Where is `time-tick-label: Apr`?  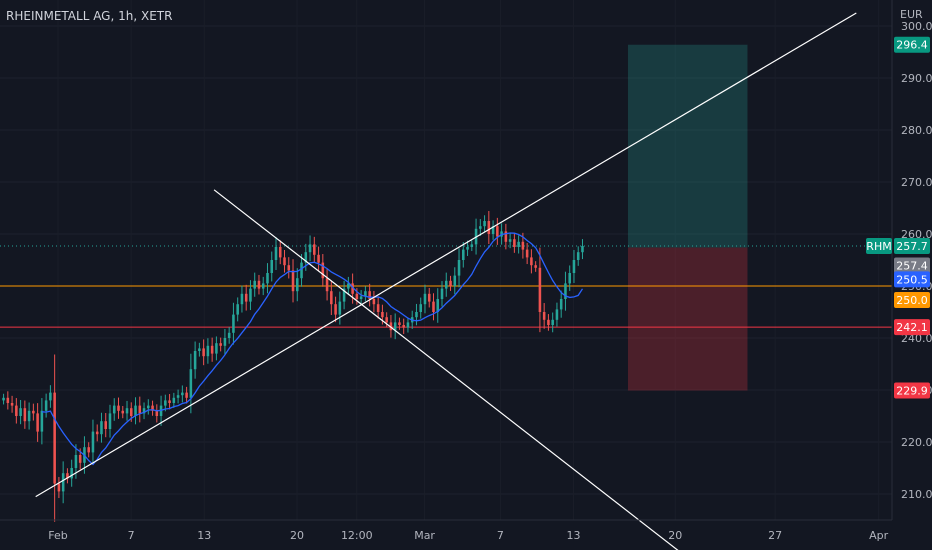
time-tick-label: Apr is located at coordinates (879, 535).